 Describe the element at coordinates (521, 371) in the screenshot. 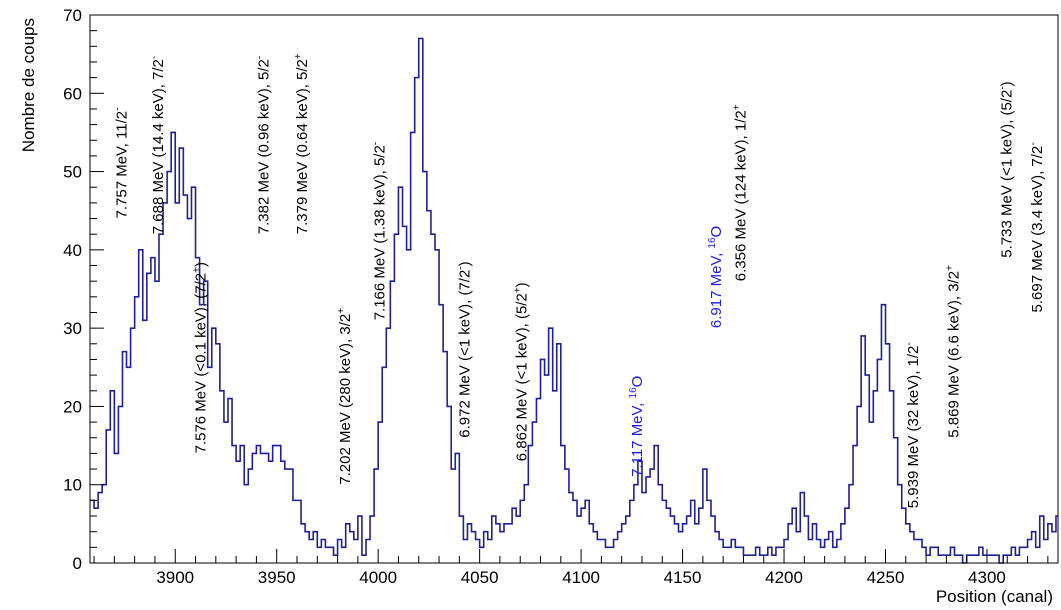

I see `peak-annotation: 6.862 MeV (<1 keV), (5/2+)` at that location.